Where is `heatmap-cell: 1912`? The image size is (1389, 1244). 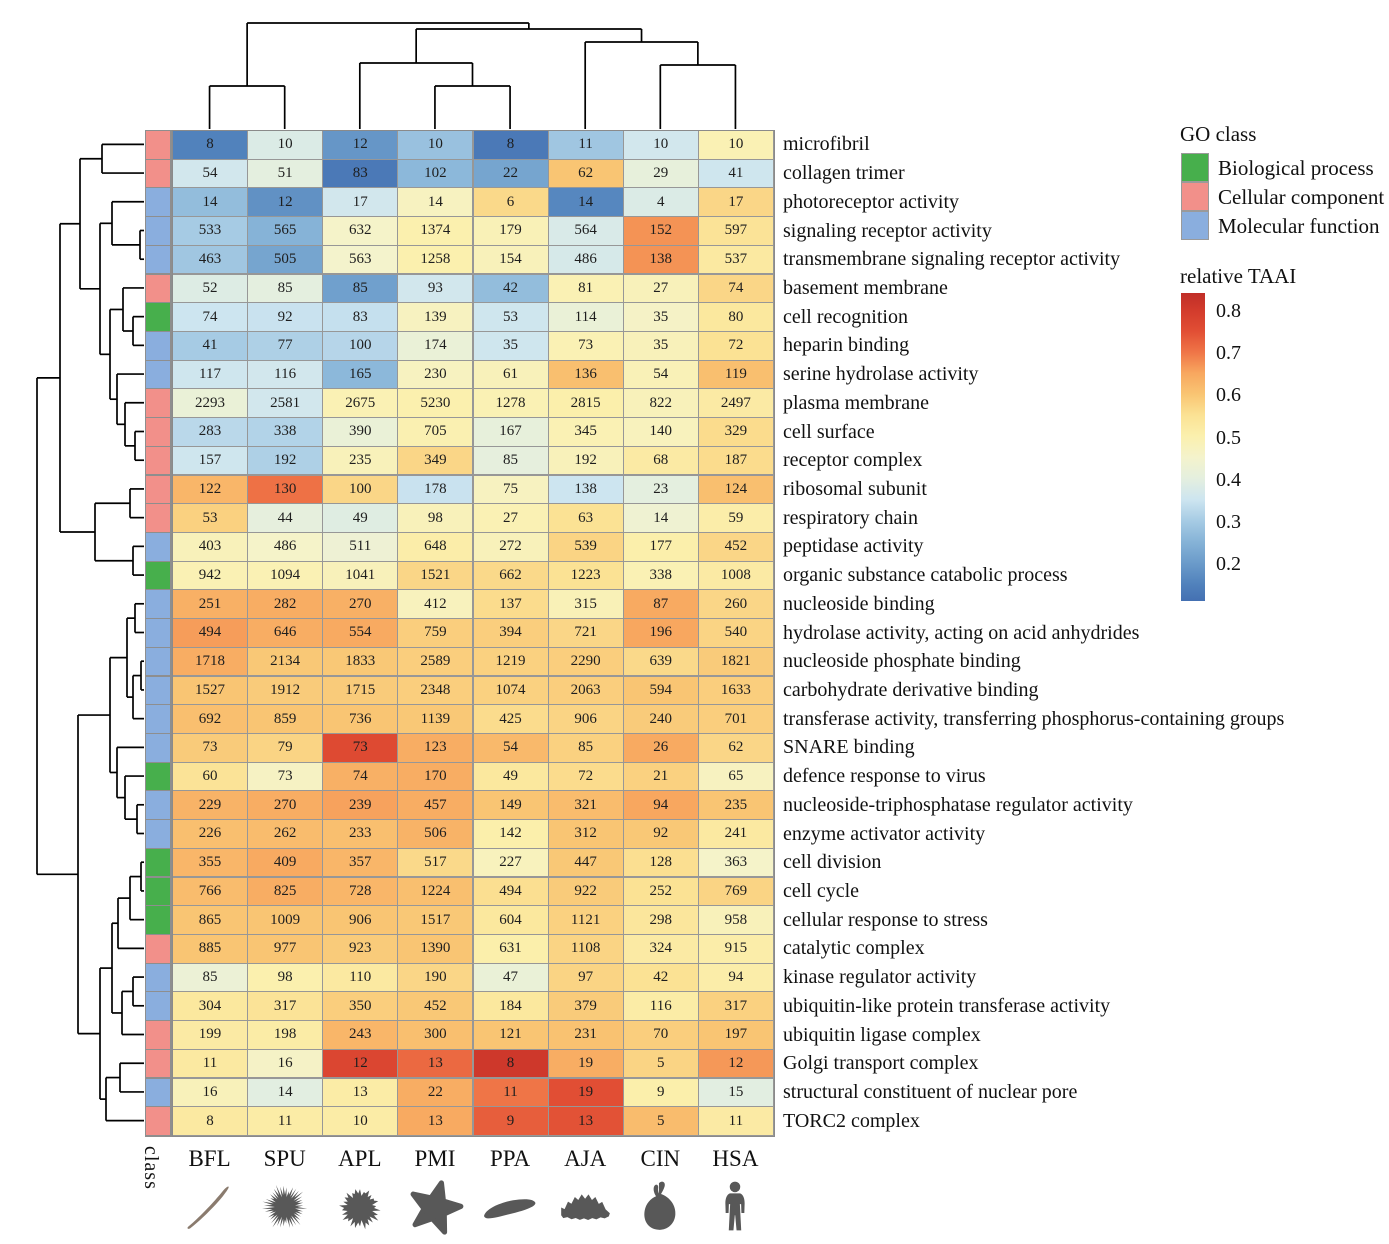 heatmap-cell: 1912 is located at coordinates (285, 690).